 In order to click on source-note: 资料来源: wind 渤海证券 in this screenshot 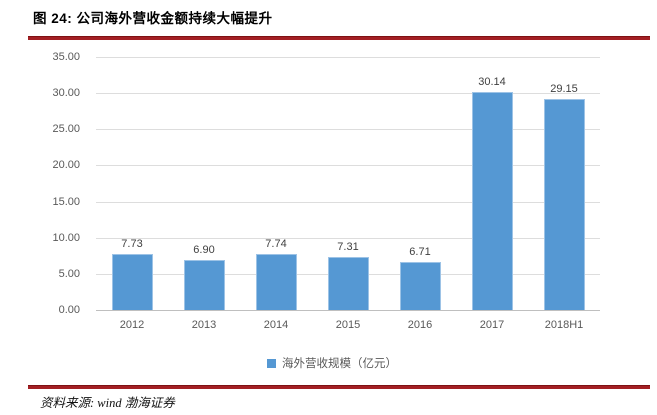, I will do `click(107, 403)`.